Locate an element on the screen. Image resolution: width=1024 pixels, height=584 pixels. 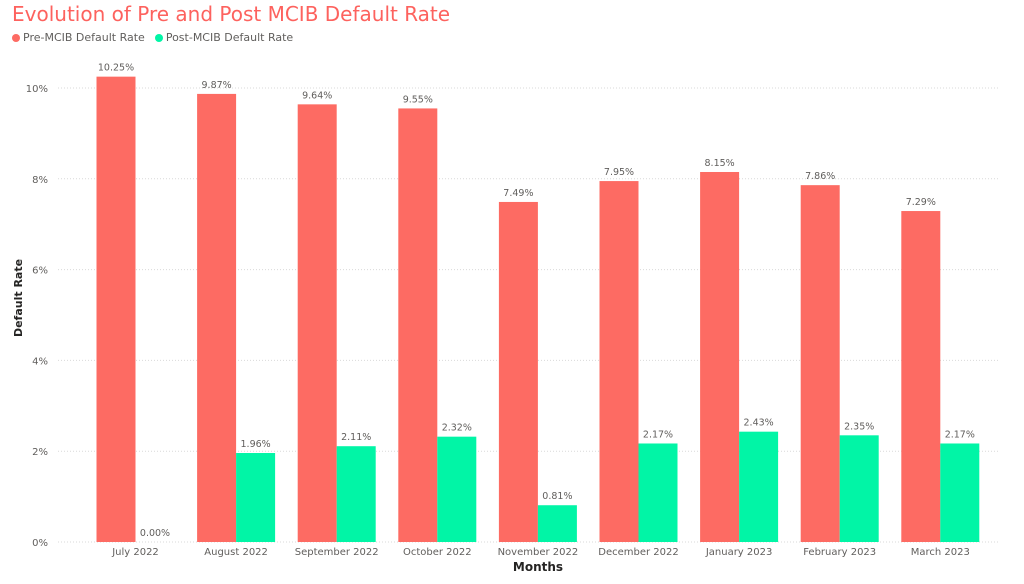
legend-item-post: Post-MCIB Default Rate is located at coordinates (224, 37).